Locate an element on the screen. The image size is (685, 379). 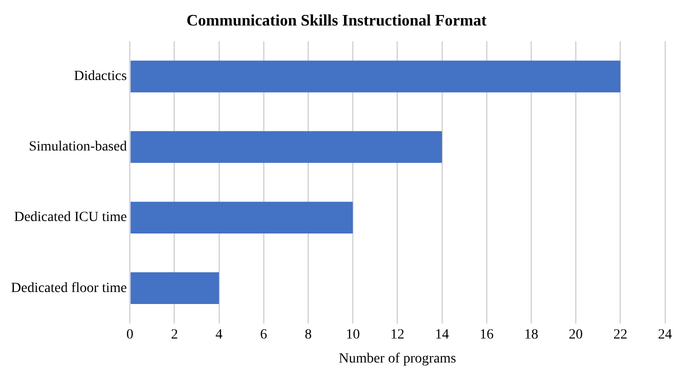
x-tick-label: 6 is located at coordinates (264, 334).